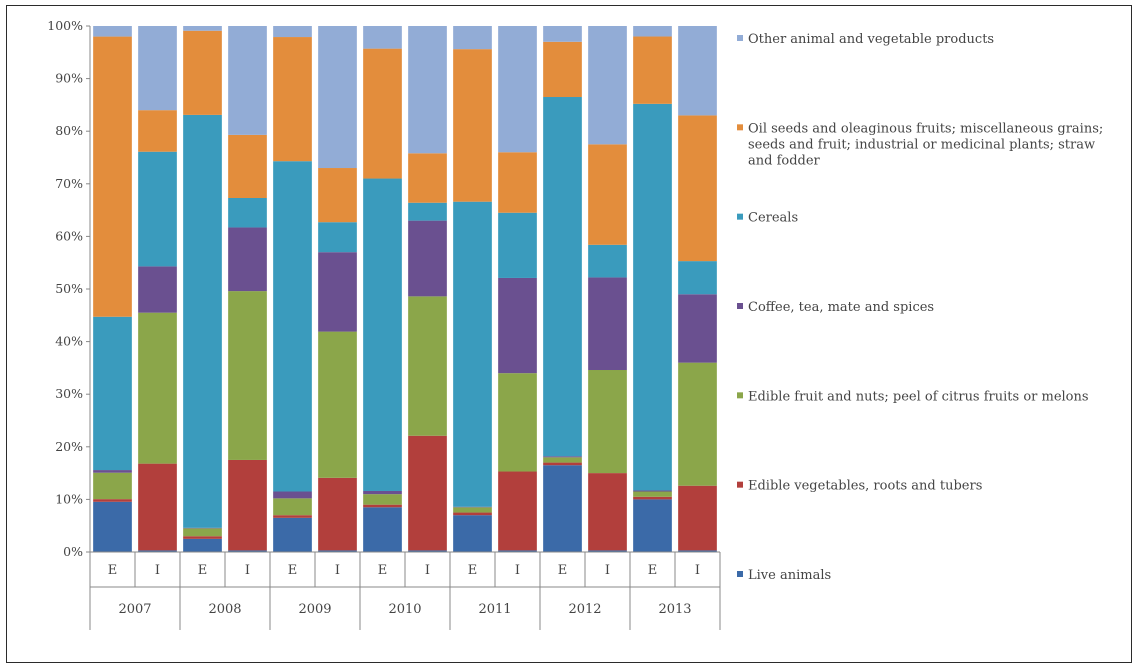  What do you see at coordinates (69, 446) in the screenshot?
I see `y-tick-label: 20%` at bounding box center [69, 446].